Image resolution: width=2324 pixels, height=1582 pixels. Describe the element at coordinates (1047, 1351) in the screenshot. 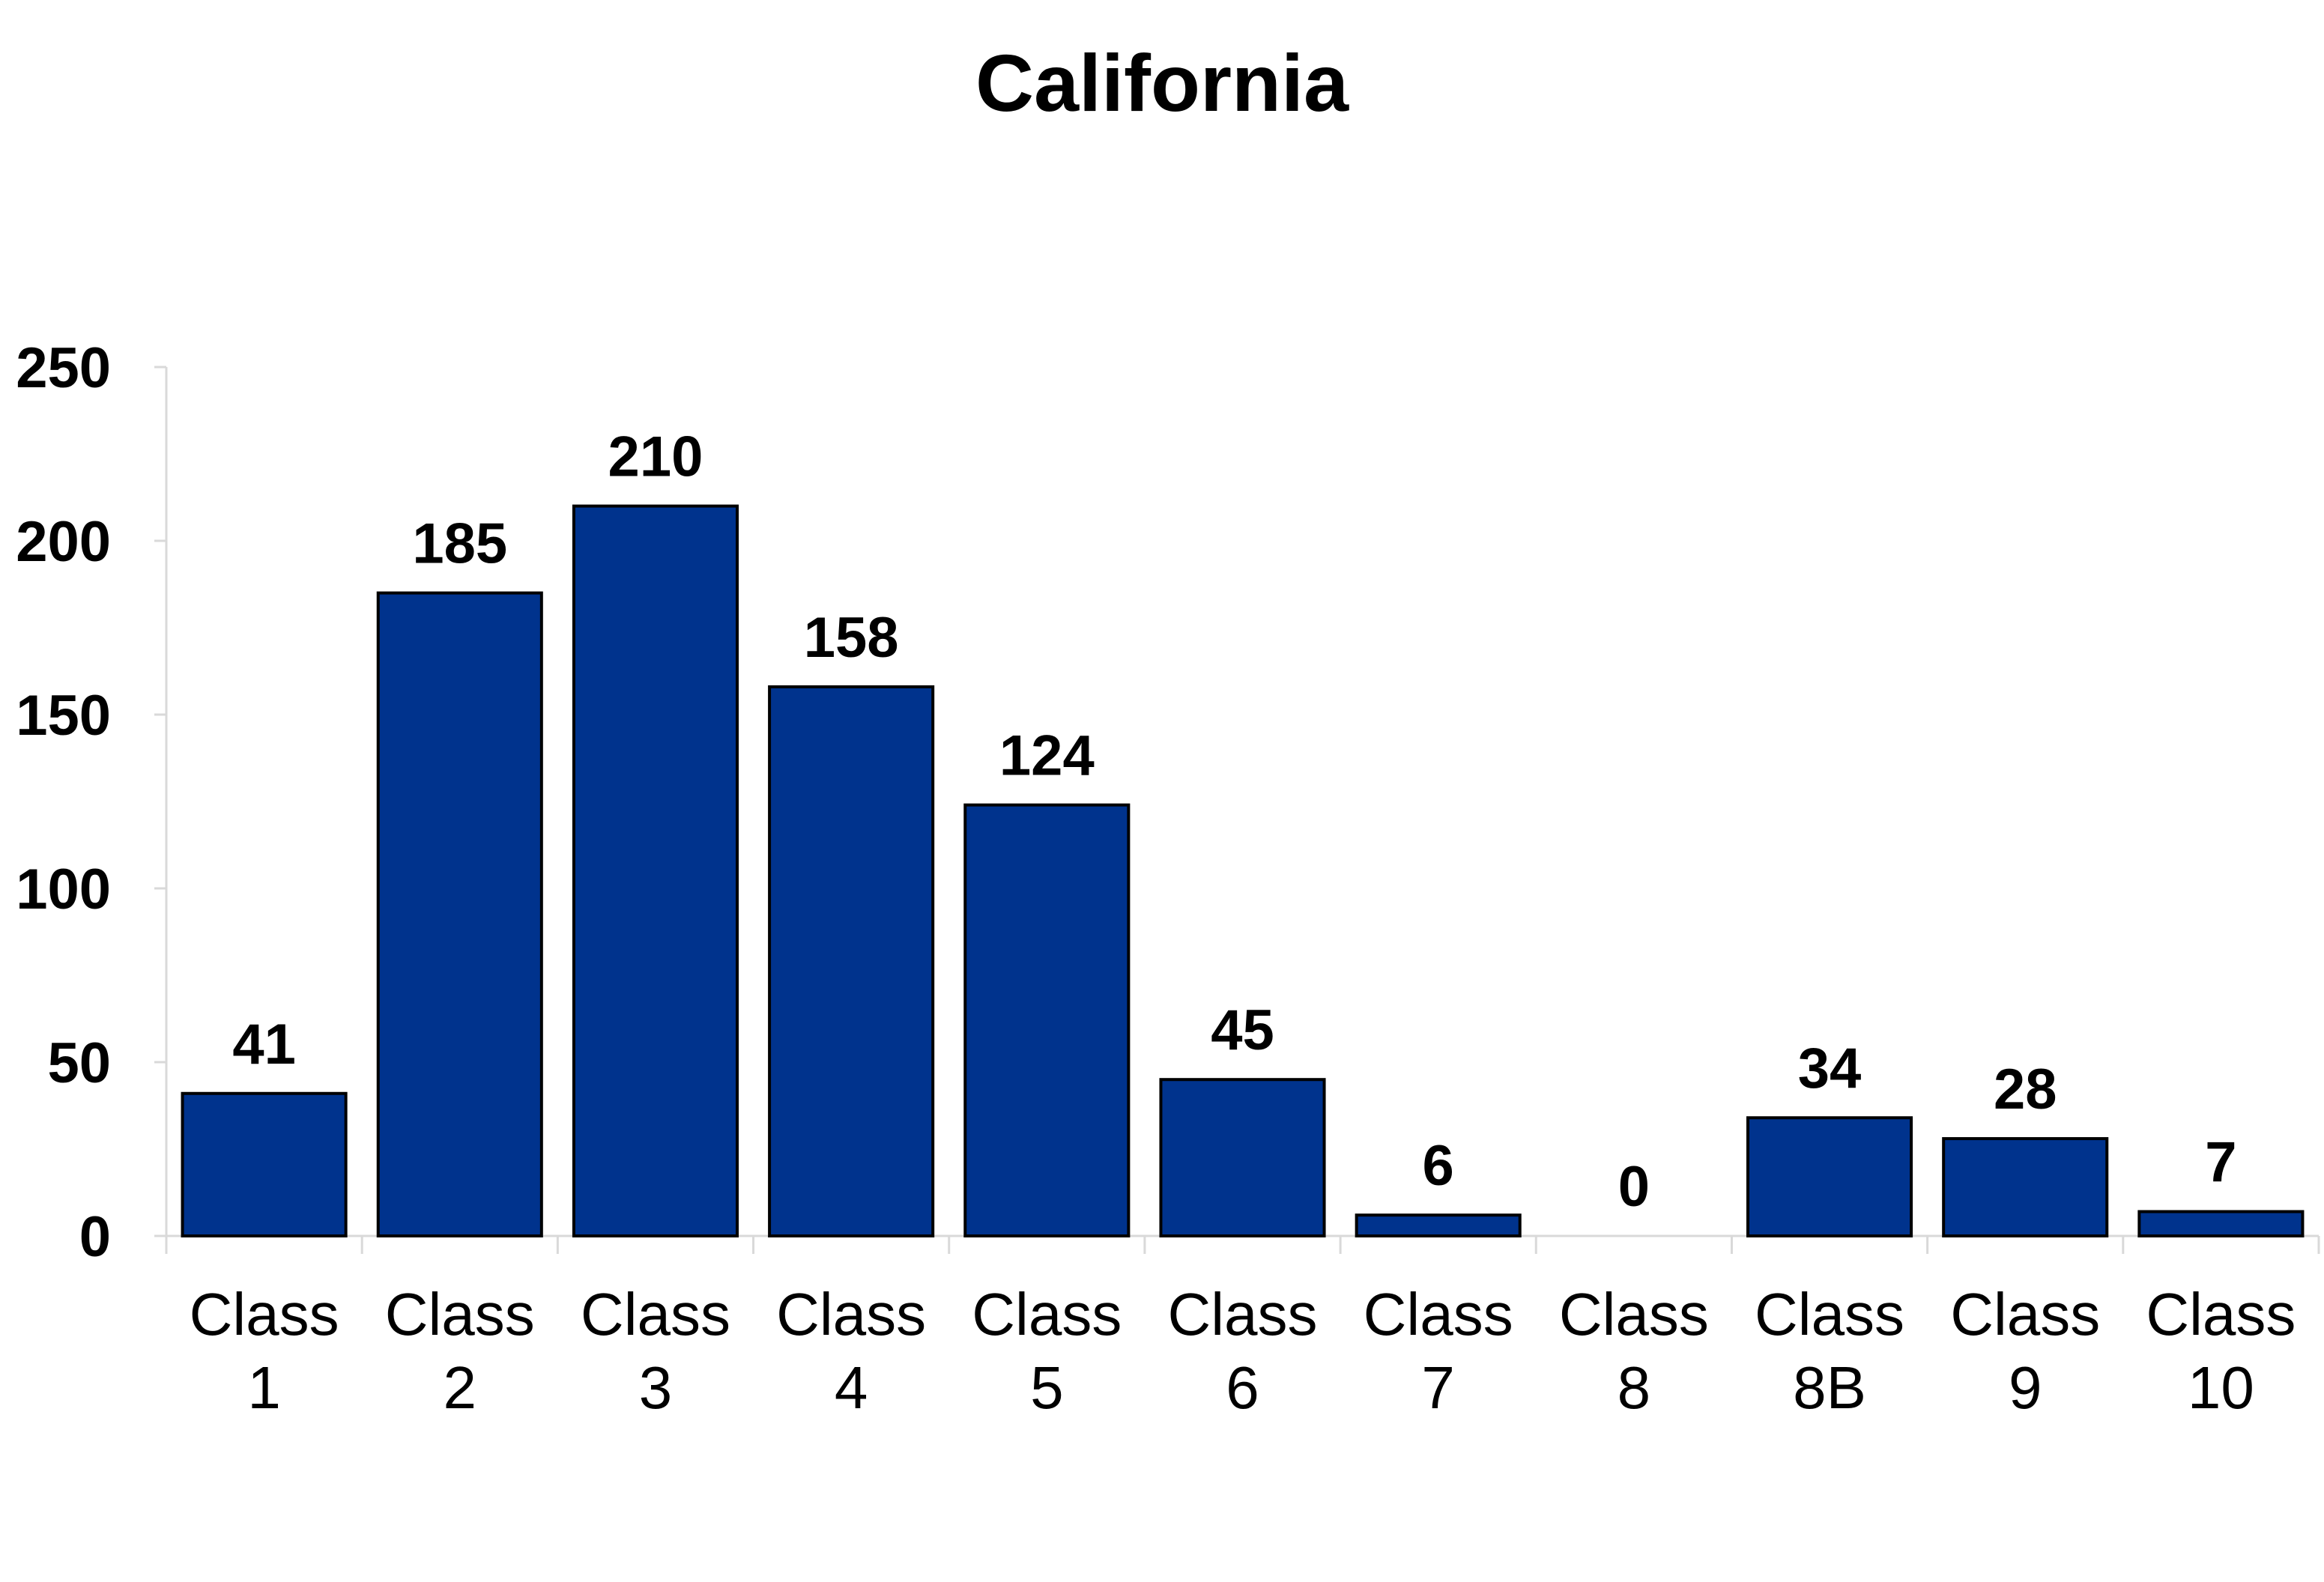

I see `x-tick-label: Class 5` at that location.